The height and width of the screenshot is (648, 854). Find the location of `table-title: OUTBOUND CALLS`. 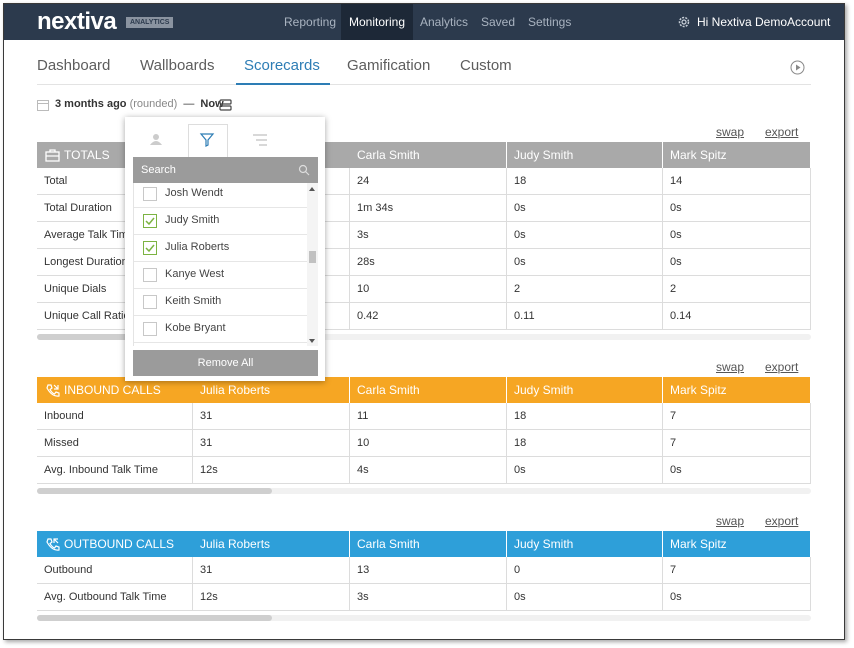

table-title: OUTBOUND CALLS is located at coordinates (119, 544).